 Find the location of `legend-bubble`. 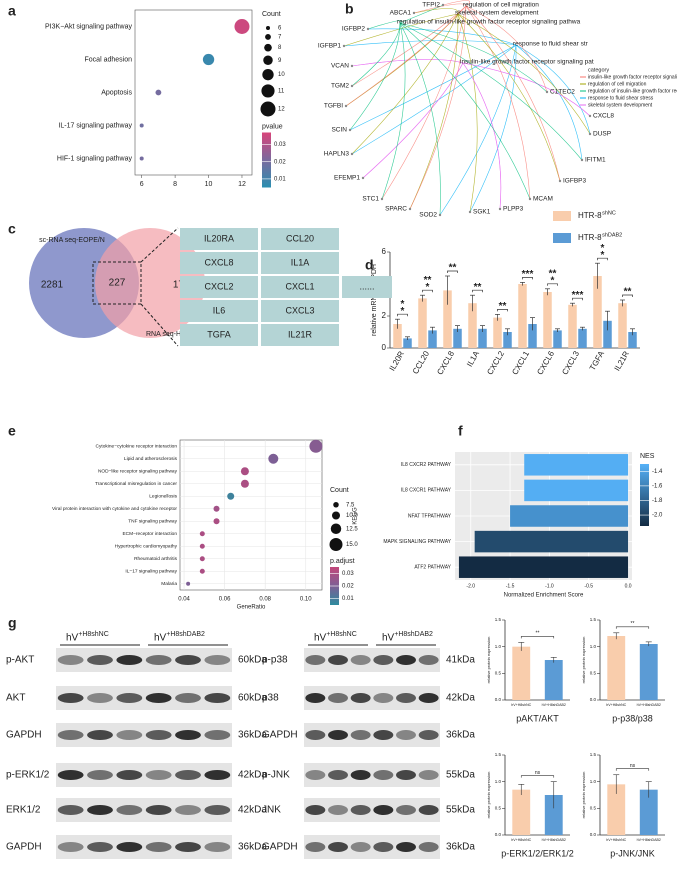

legend-bubble is located at coordinates (268, 37).